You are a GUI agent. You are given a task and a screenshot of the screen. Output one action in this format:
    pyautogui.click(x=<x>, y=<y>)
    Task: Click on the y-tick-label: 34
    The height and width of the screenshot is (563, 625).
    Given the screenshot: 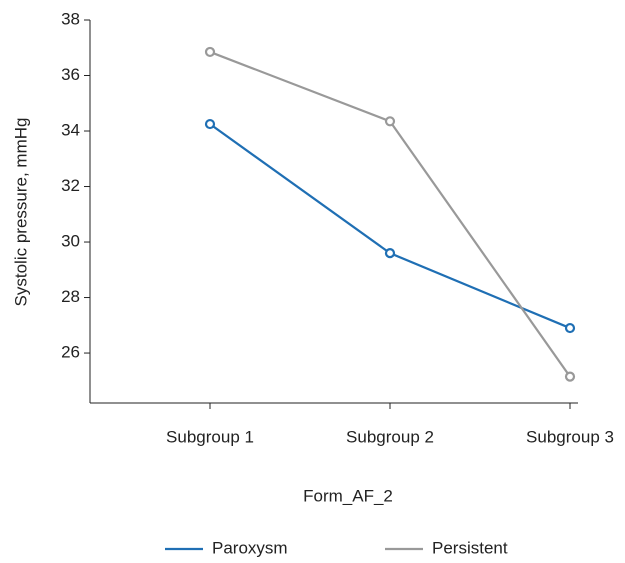 What is the action you would take?
    pyautogui.click(x=70, y=129)
    